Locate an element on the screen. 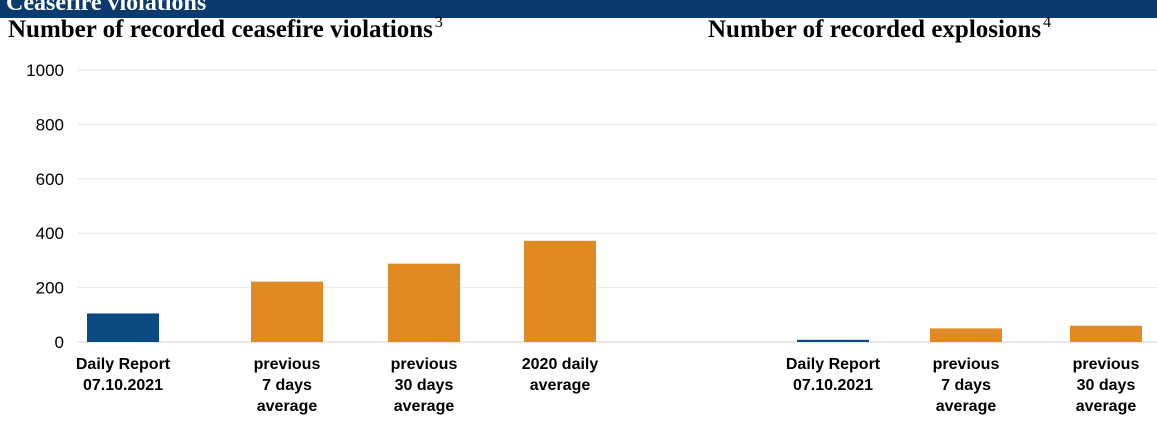 Image resolution: width=1157 pixels, height=426 pixels. chart-title-violations-text: Number of recorded ceasefire violations is located at coordinates (220, 29).